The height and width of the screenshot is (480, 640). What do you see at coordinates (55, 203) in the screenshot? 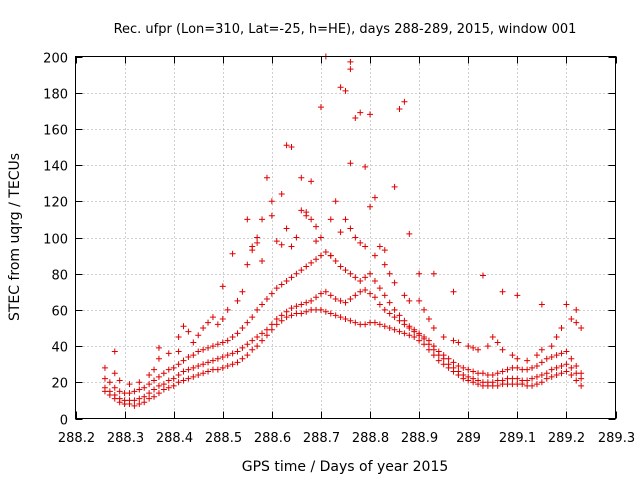
I see `y-tick-label: 120` at bounding box center [55, 203].